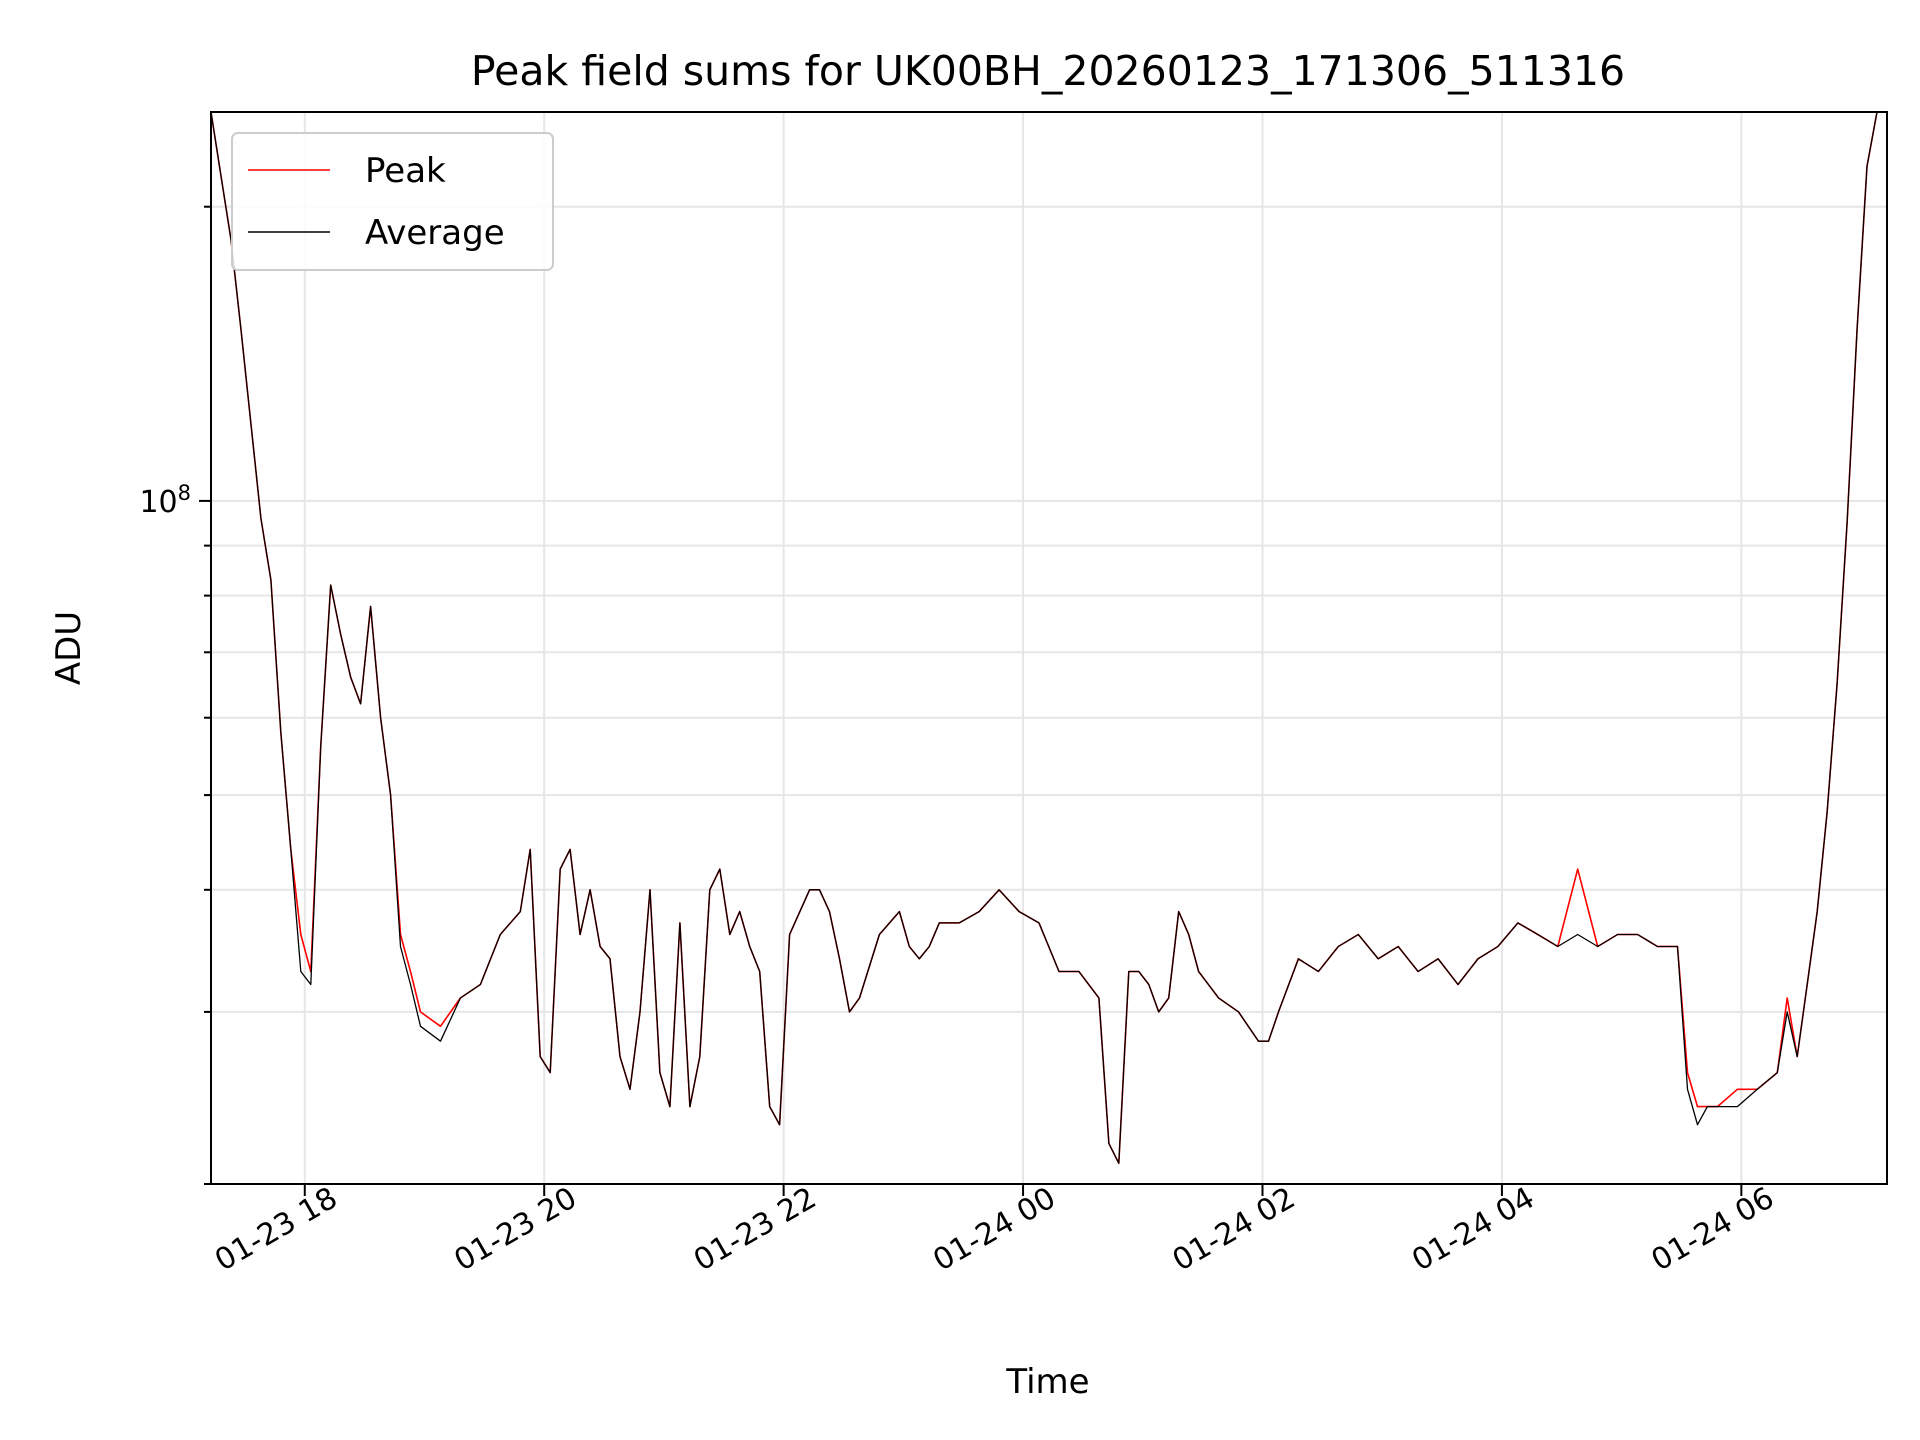 The width and height of the screenshot is (1920, 1440). I want to click on legend: Peak Average, so click(392, 201).